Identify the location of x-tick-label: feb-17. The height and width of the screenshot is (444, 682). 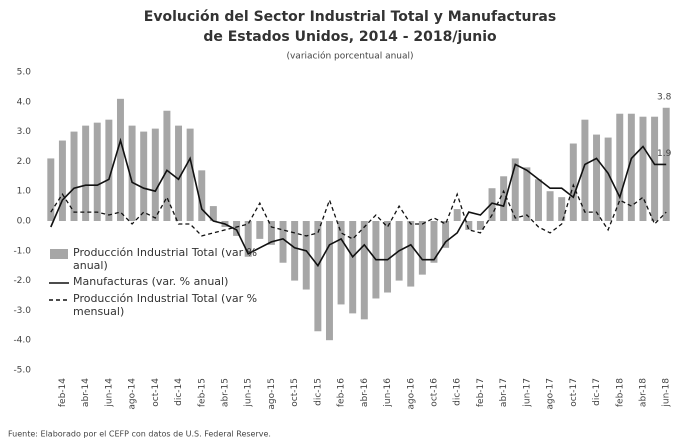
(481, 392).